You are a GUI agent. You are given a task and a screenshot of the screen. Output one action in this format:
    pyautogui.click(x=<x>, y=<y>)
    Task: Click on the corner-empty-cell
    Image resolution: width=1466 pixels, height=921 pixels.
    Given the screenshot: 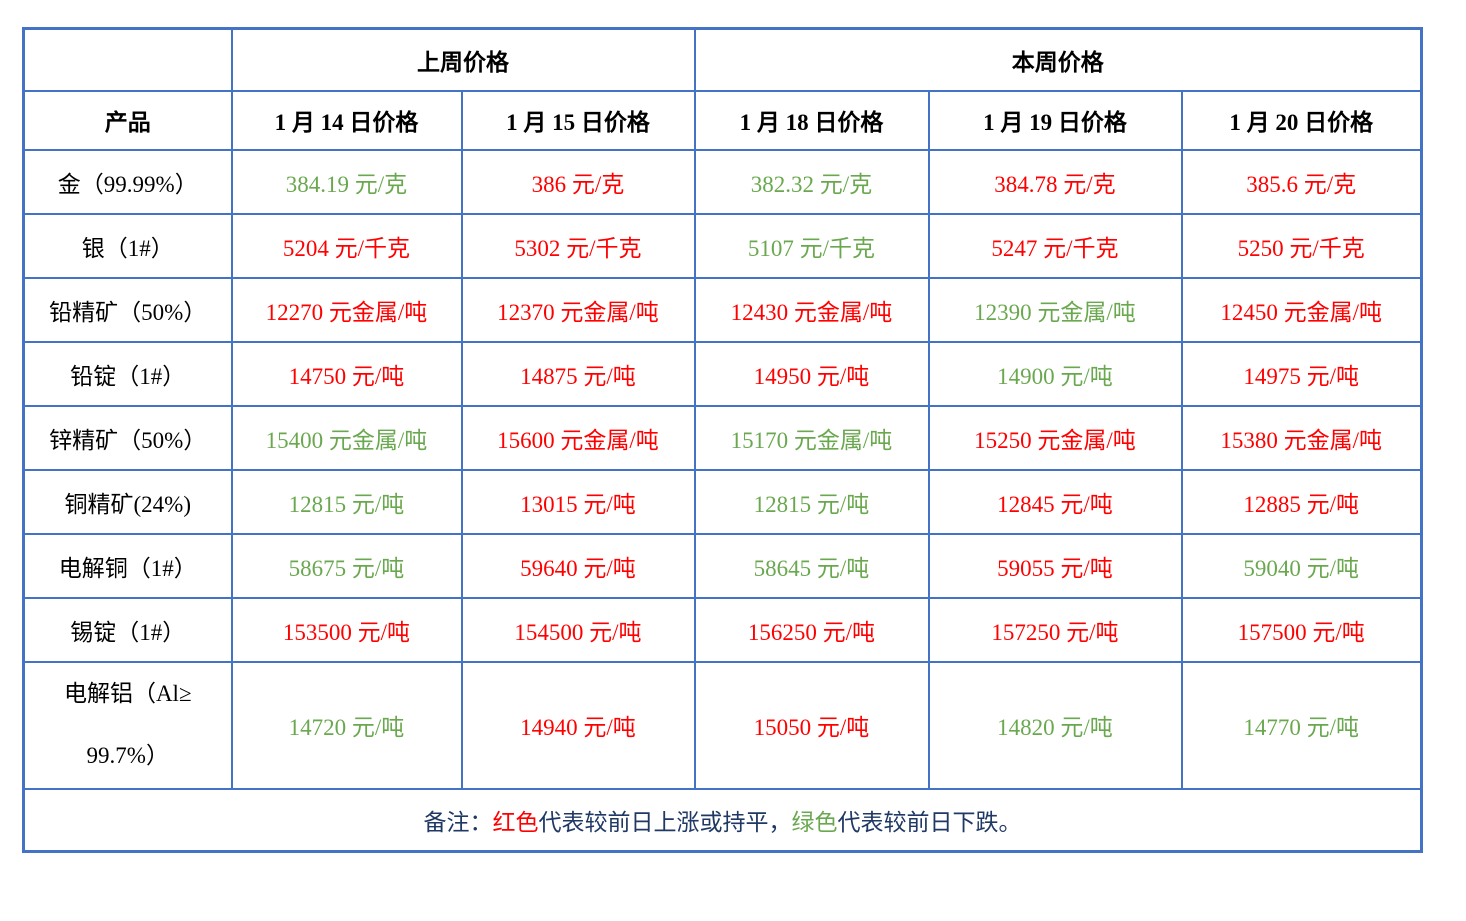 What is the action you would take?
    pyautogui.click(x=127, y=59)
    